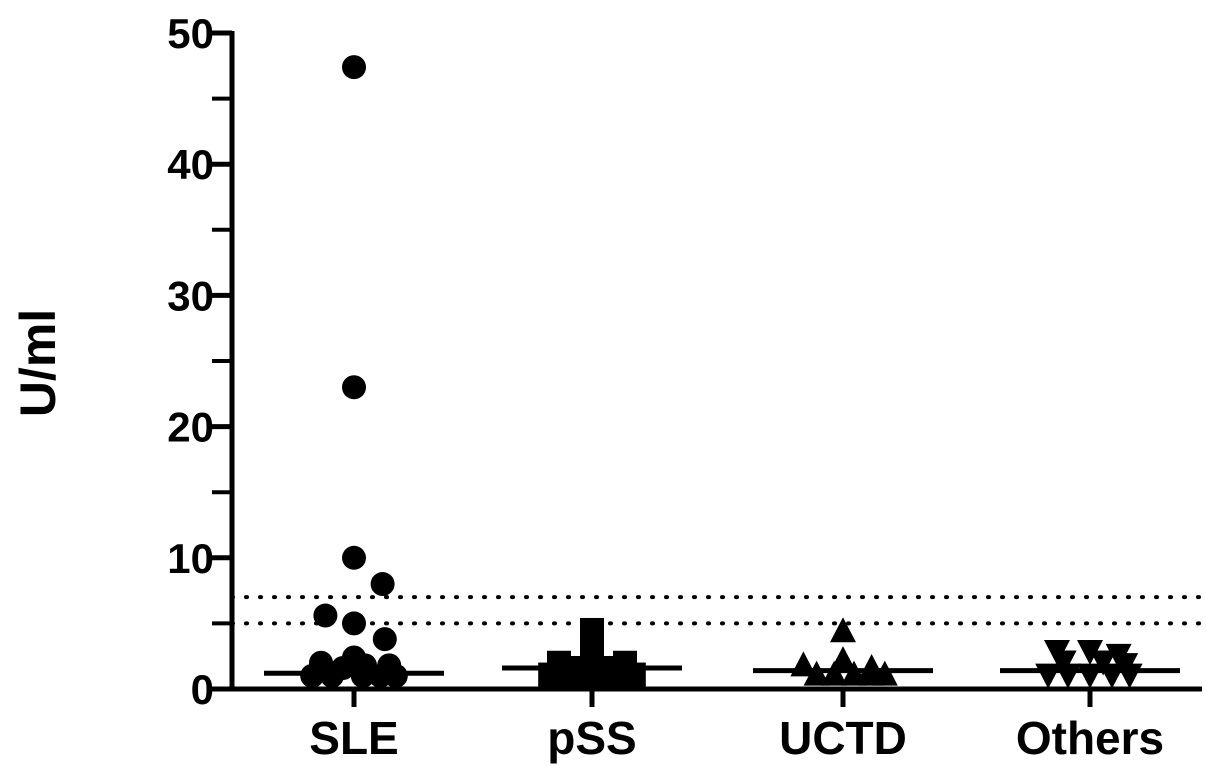  Describe the element at coordinates (190, 164) in the screenshot. I see `y-tick-label: 40` at that location.